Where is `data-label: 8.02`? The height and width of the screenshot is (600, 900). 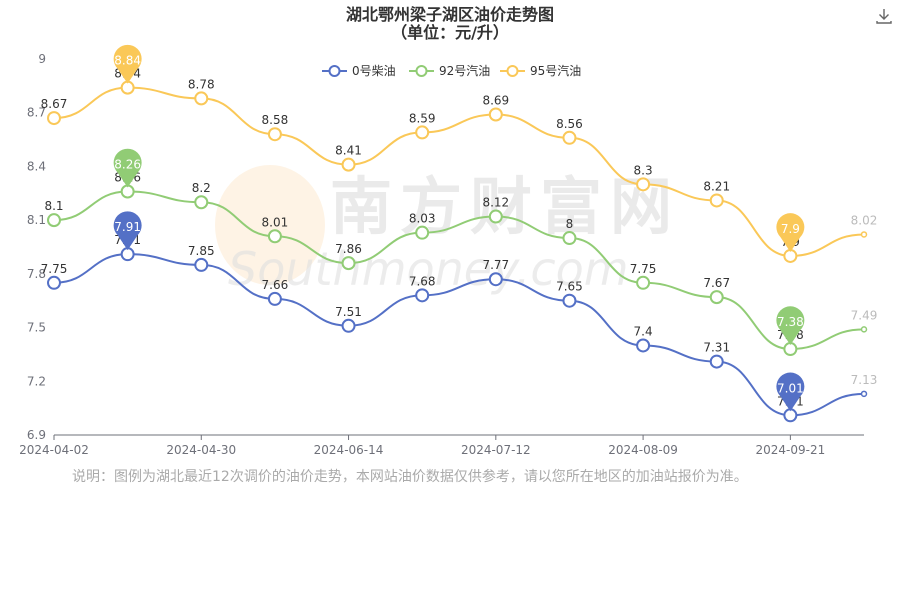 data-label: 8.02 is located at coordinates (864, 220).